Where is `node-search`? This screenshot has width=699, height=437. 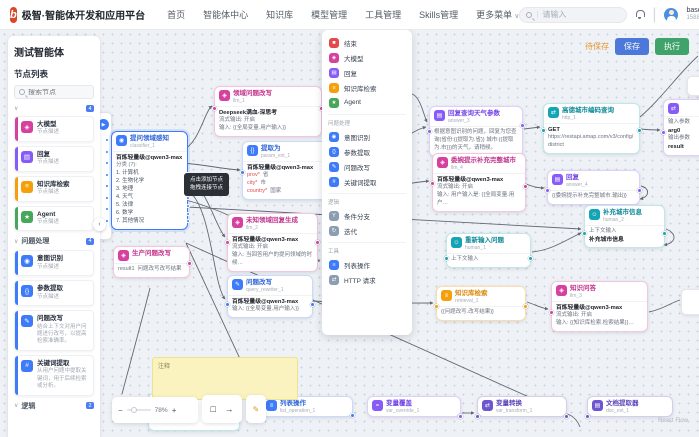 node-search is located at coordinates (54, 92).